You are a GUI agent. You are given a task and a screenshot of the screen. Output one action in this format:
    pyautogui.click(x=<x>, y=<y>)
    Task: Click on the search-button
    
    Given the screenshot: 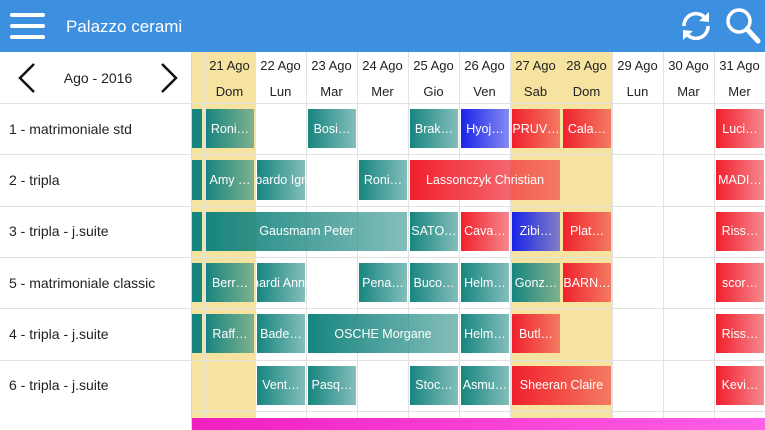 What is the action you would take?
    pyautogui.click(x=743, y=26)
    